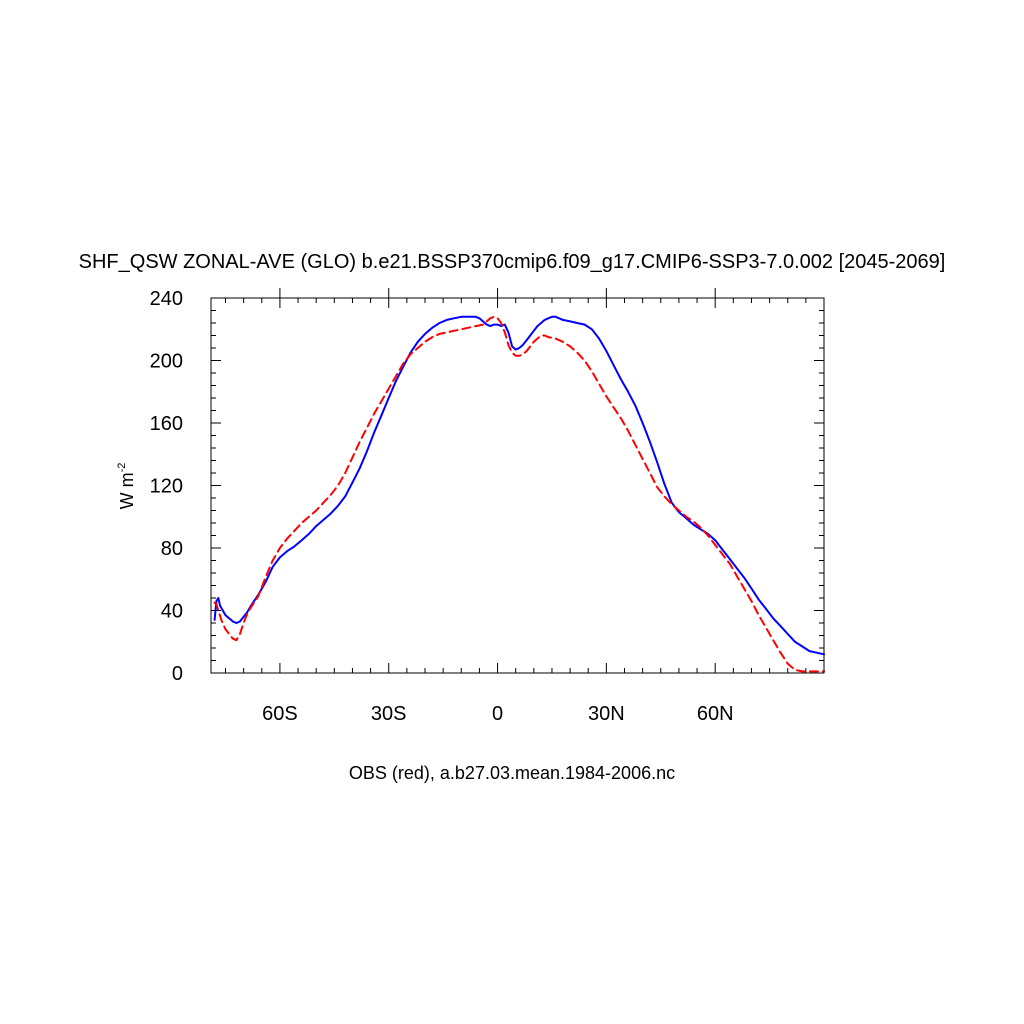 The image size is (1024, 1024). I want to click on y-tick-label: 120, so click(166, 487).